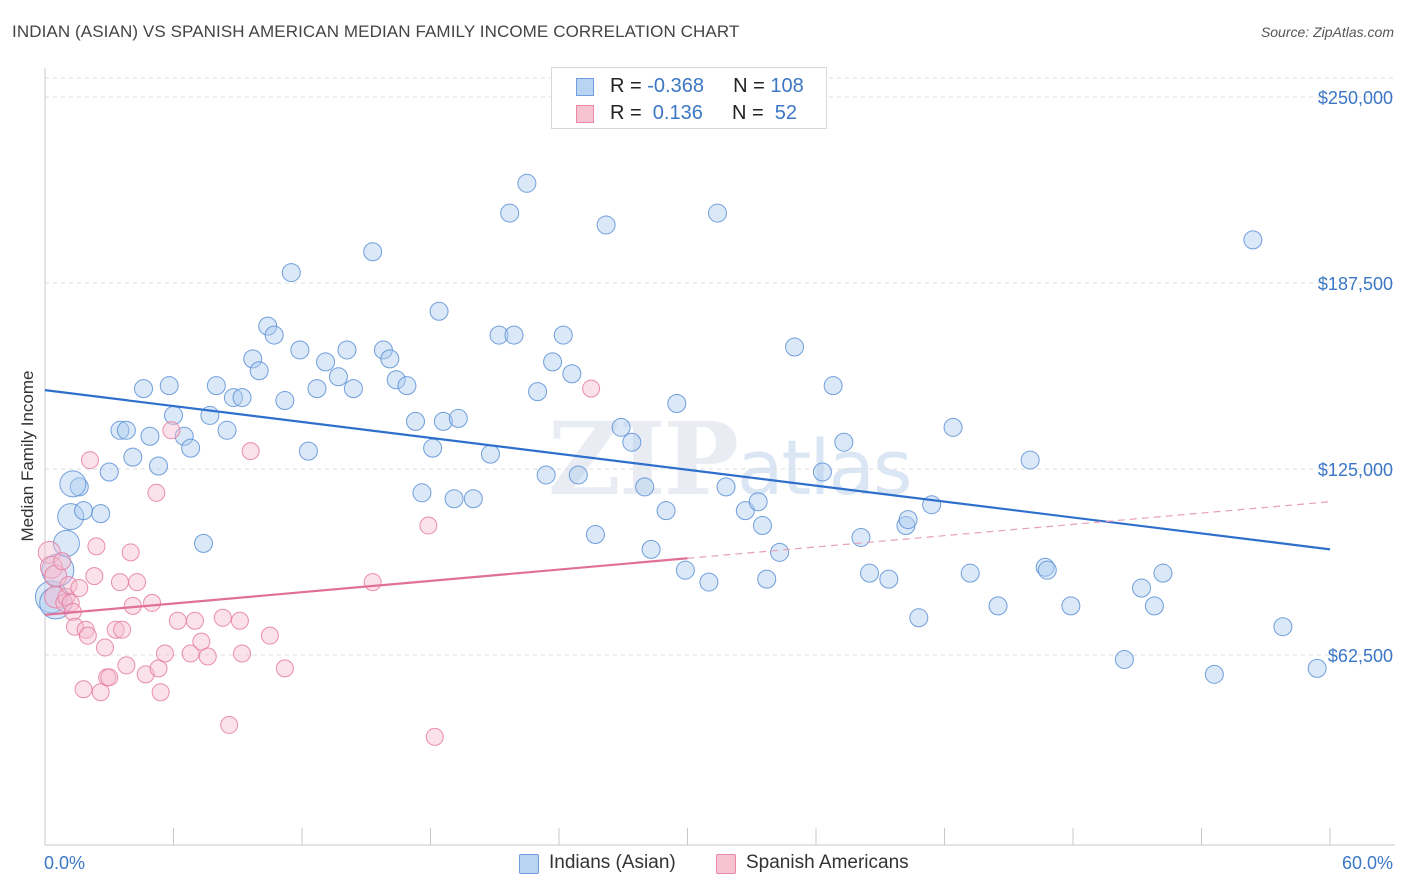  What do you see at coordinates (64, 863) in the screenshot?
I see `x-tick-label: 0.0%` at bounding box center [64, 863].